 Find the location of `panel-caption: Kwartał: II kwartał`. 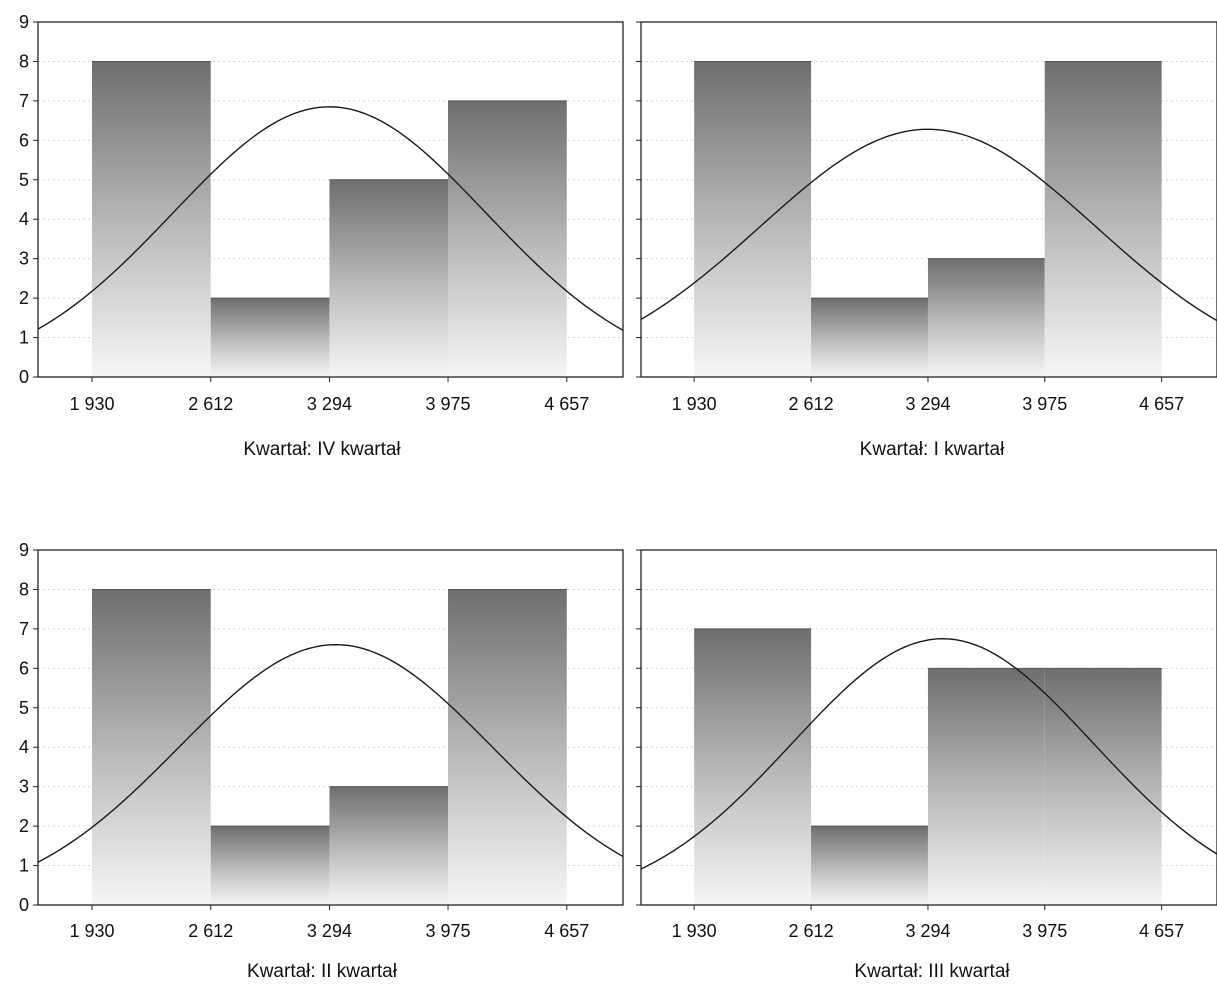

panel-caption: Kwartał: II kwartał is located at coordinates (322, 971).